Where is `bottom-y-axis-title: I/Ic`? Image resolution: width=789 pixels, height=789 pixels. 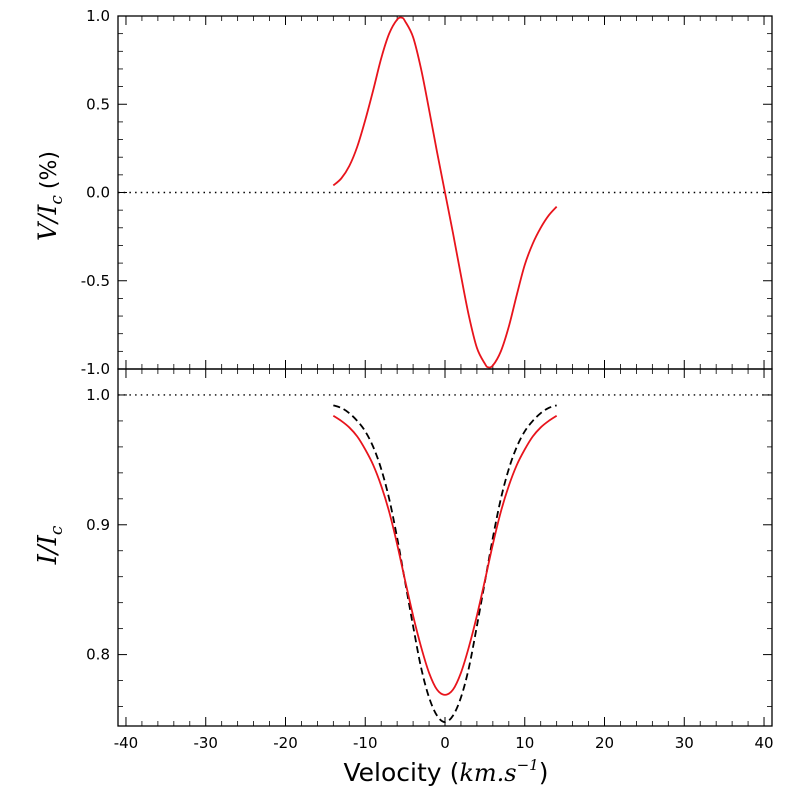 bottom-y-axis-title: I/Ic is located at coordinates (50, 545).